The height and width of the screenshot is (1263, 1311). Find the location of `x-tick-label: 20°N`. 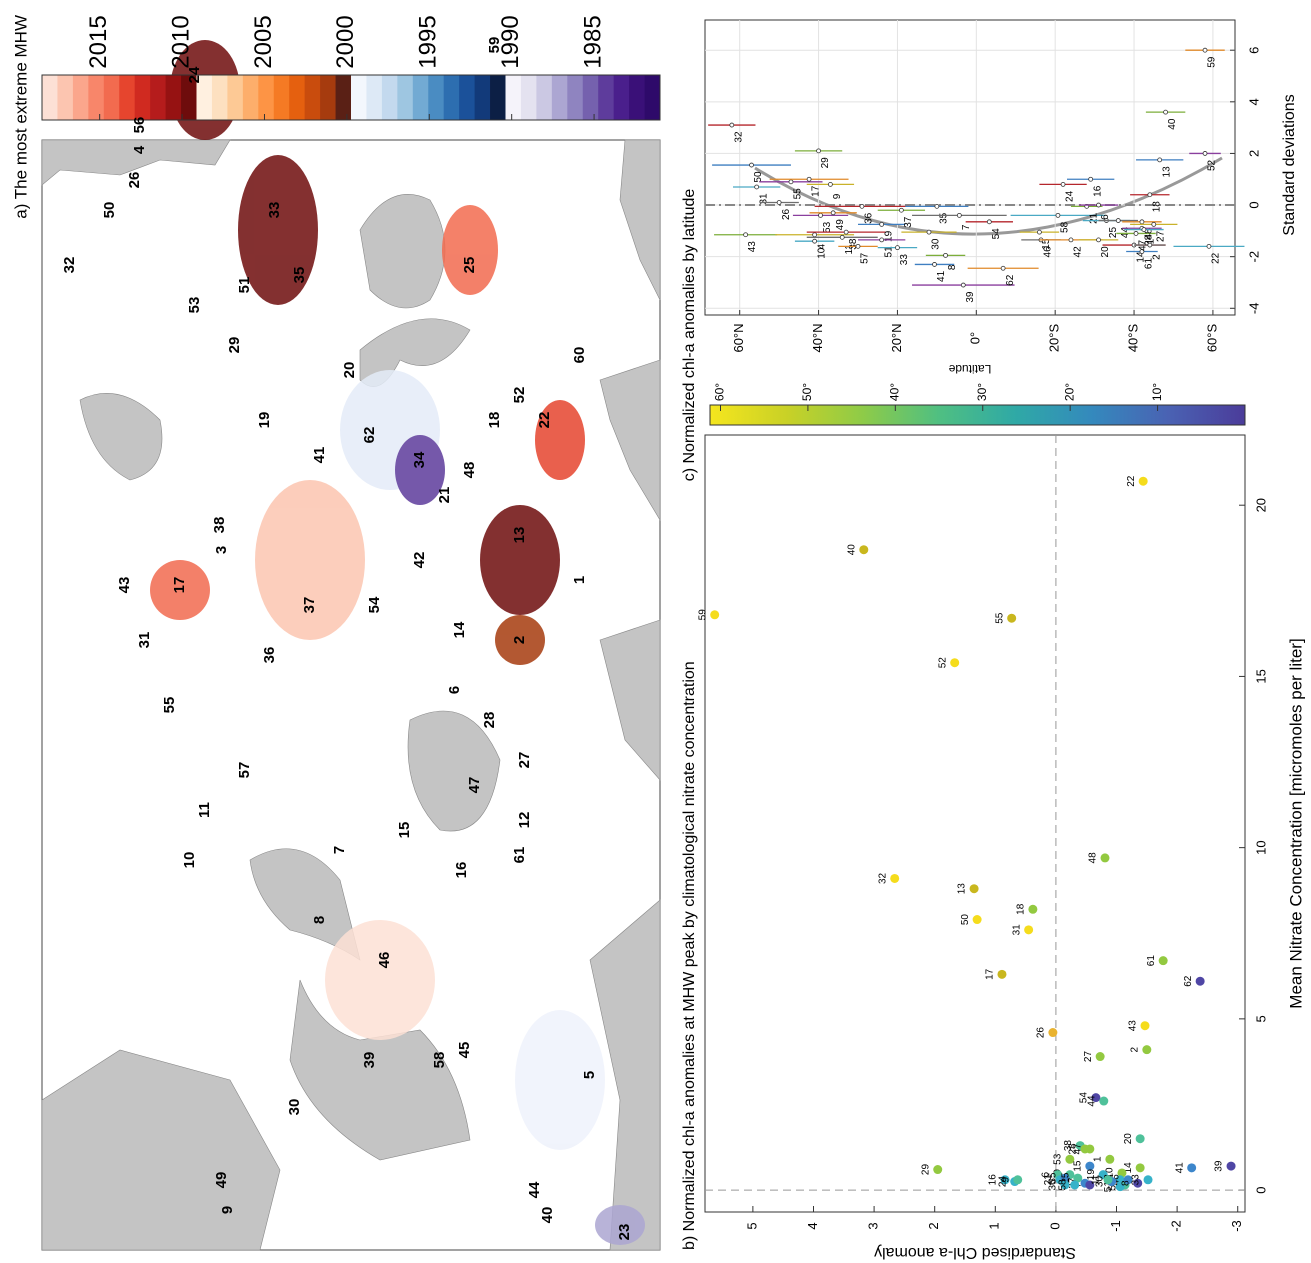

x-tick-label: 20°N is located at coordinates (896, 337).